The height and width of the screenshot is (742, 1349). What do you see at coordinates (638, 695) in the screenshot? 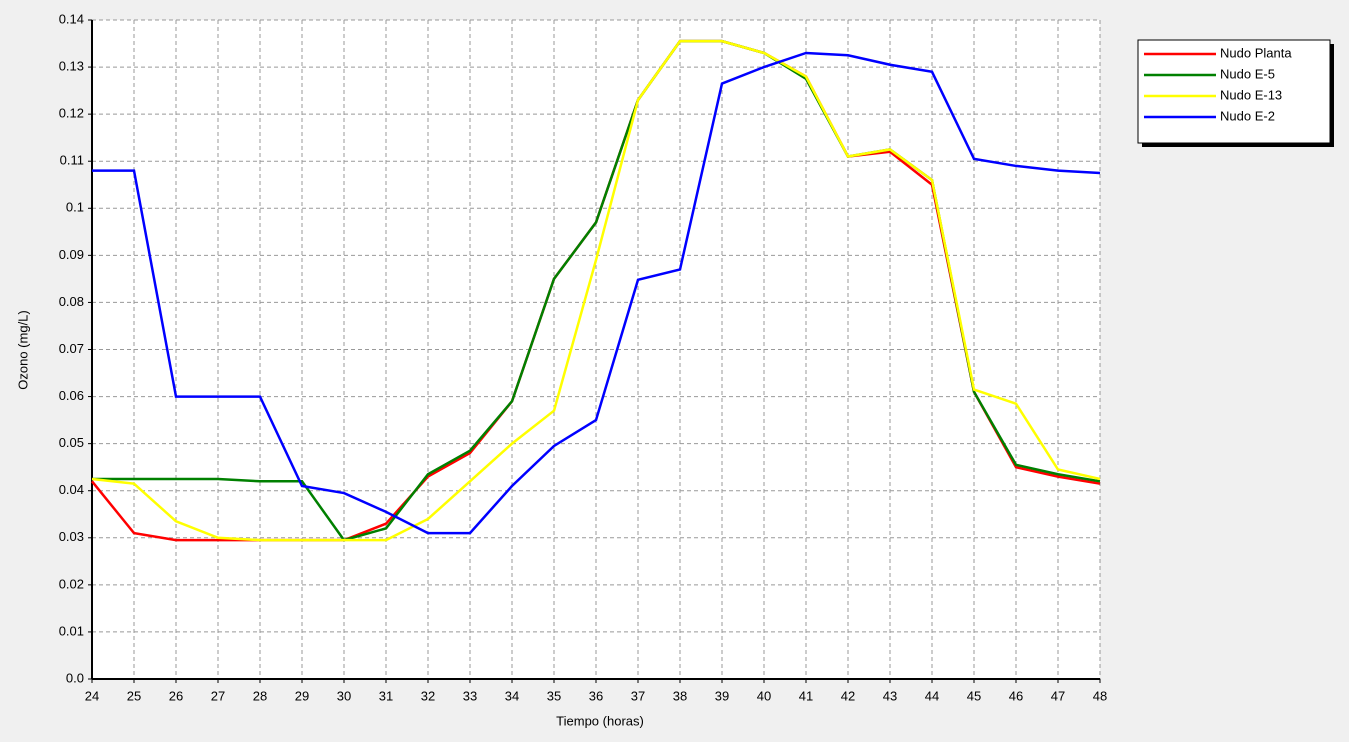
I see `x-tick-label: 37` at bounding box center [638, 695].